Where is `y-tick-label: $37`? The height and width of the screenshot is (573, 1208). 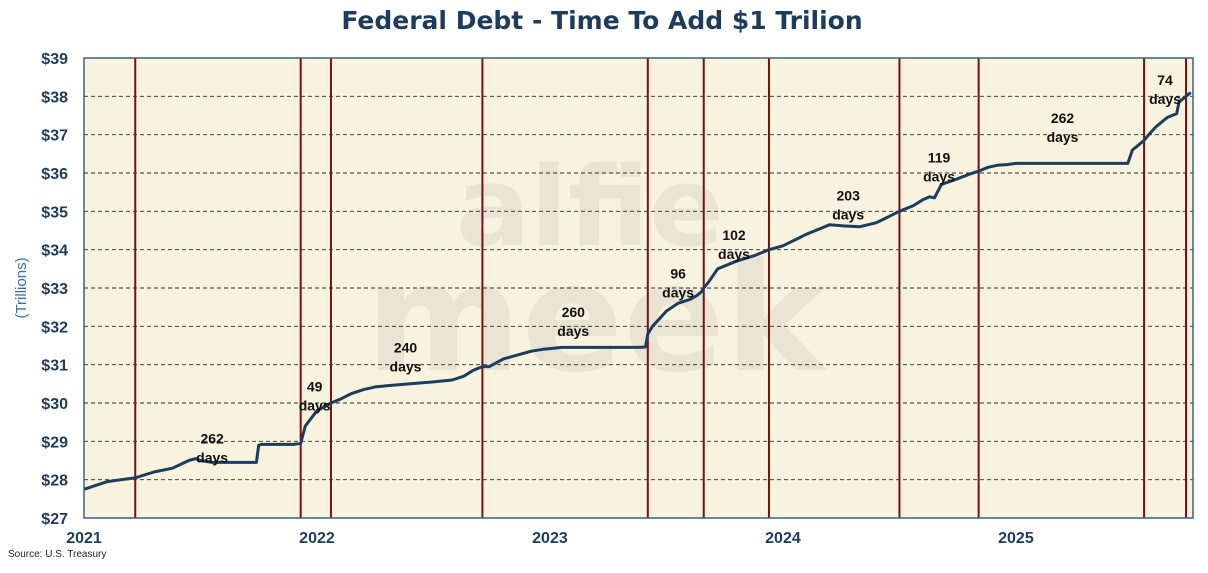 y-tick-label: $37 is located at coordinates (54, 136).